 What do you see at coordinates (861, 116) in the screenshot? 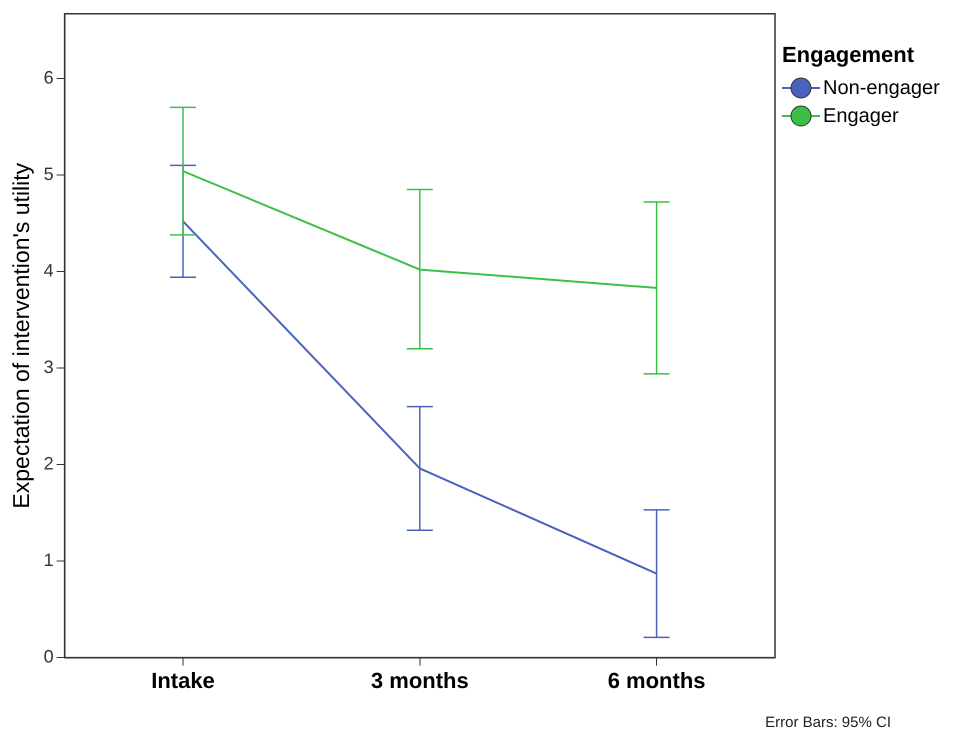
I see `legend-label: Engager` at bounding box center [861, 116].